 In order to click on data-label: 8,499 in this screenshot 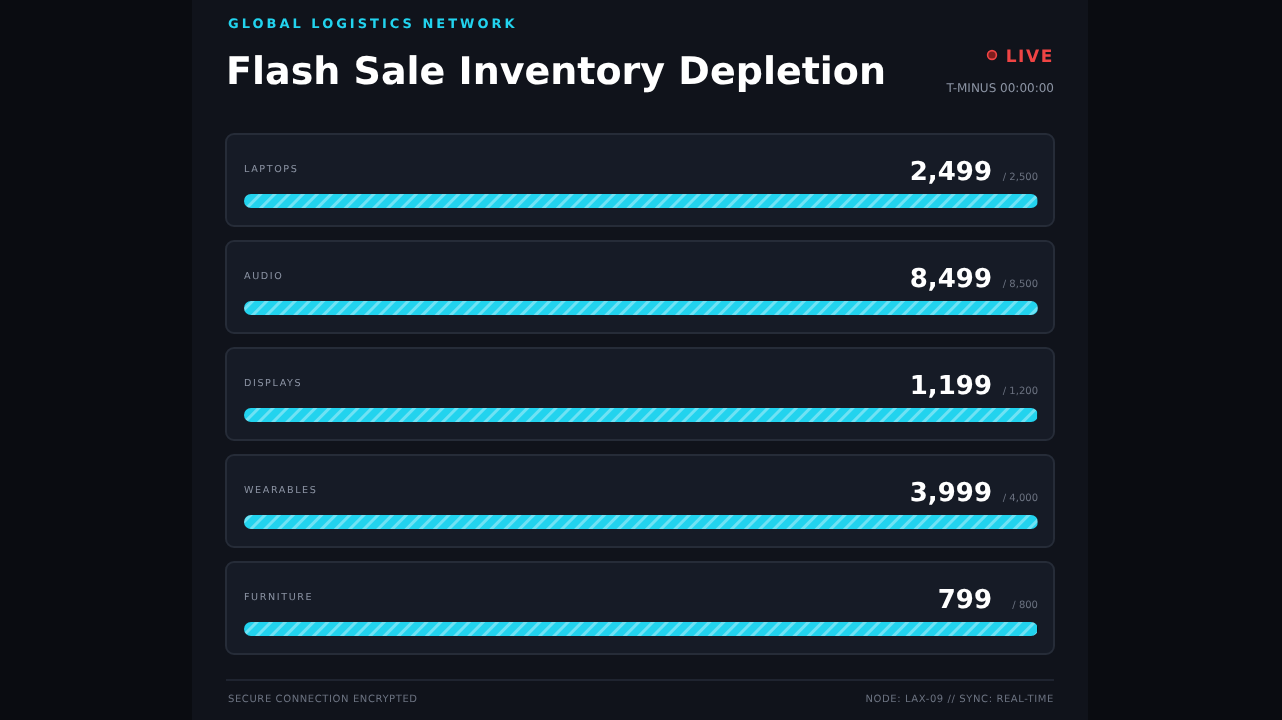, I will do `click(950, 280)`.